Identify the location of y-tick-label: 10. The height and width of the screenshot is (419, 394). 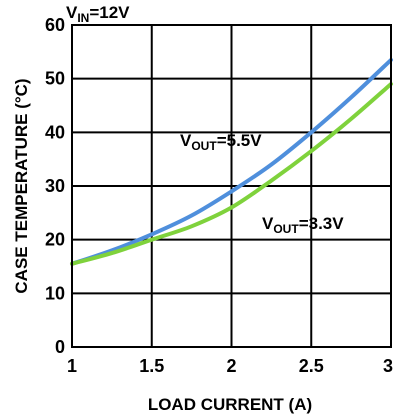
(55, 293).